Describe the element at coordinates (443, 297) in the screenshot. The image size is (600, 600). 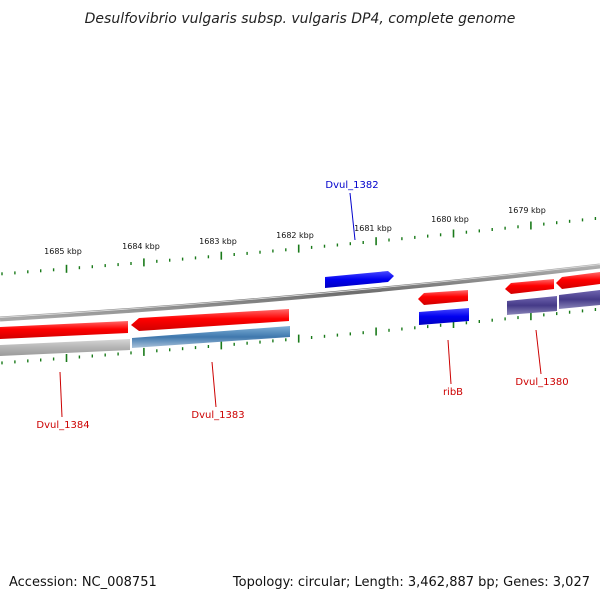
I see `gene-ribb` at that location.